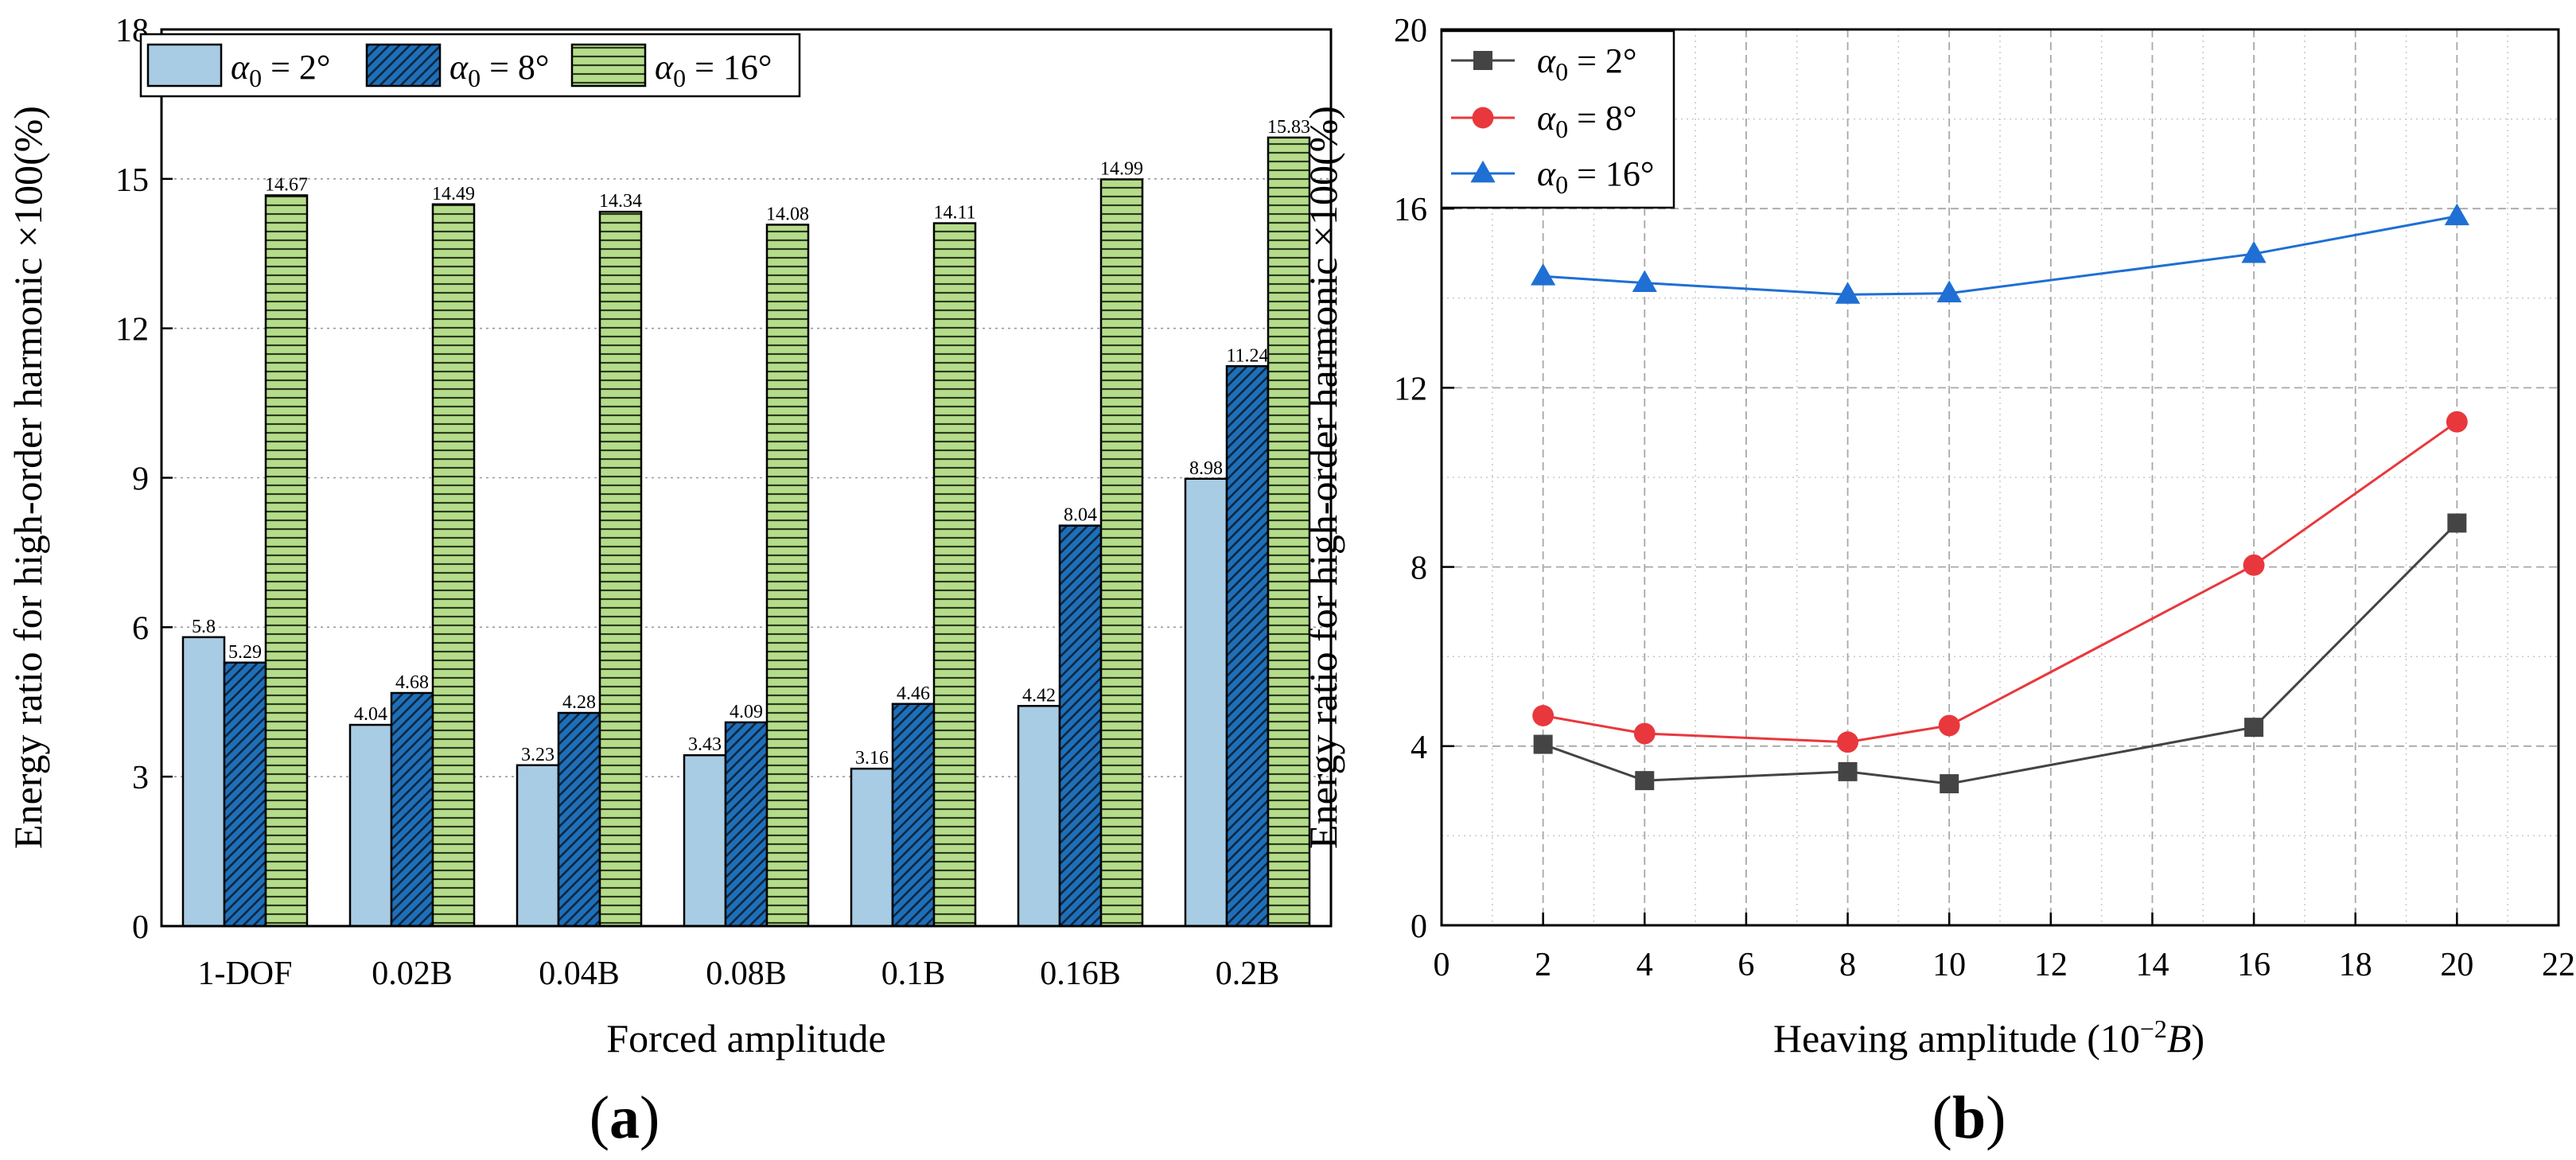  I want to click on x-tick-label: 0.04B, so click(580, 974).